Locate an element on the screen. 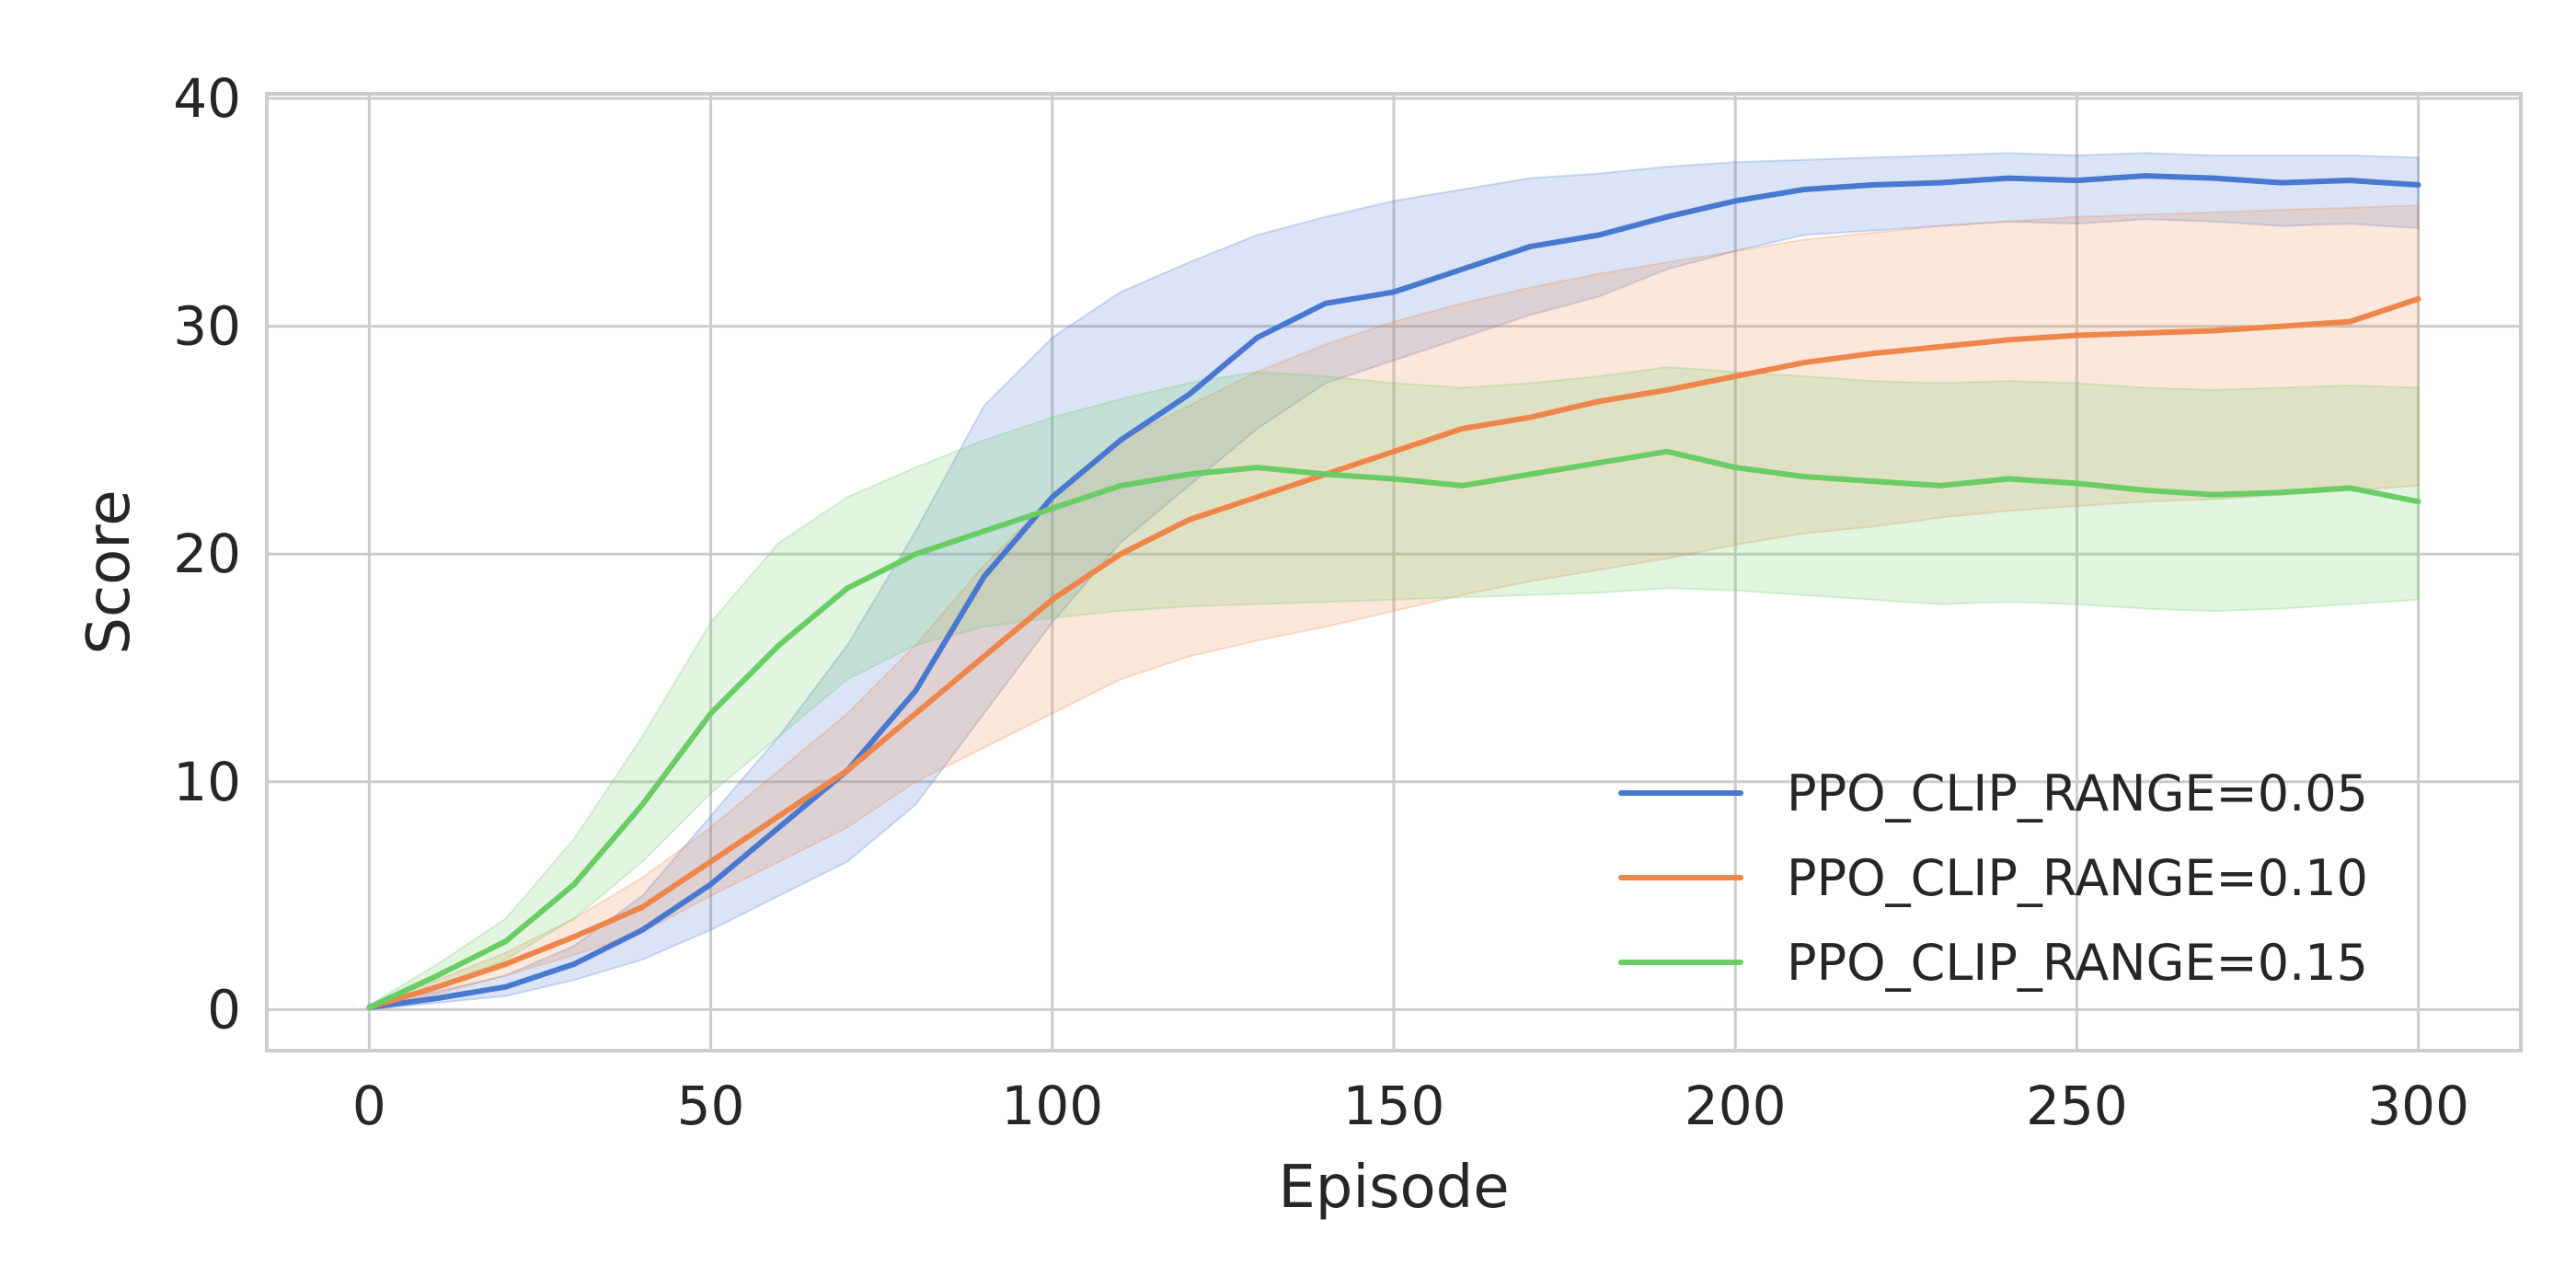  legend-label: PPO_CLIP_RANGE=0.05 is located at coordinates (2077, 793).